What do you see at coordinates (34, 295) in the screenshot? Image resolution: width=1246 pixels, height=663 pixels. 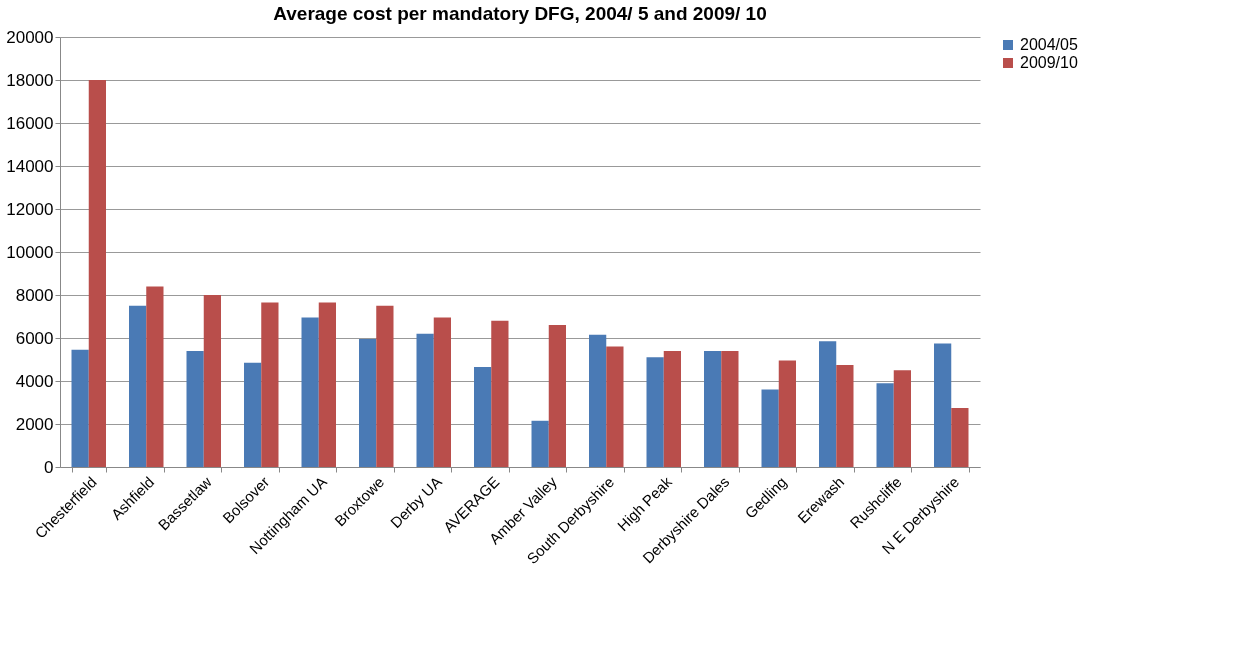 I see `y-tick-label: 8000` at bounding box center [34, 295].